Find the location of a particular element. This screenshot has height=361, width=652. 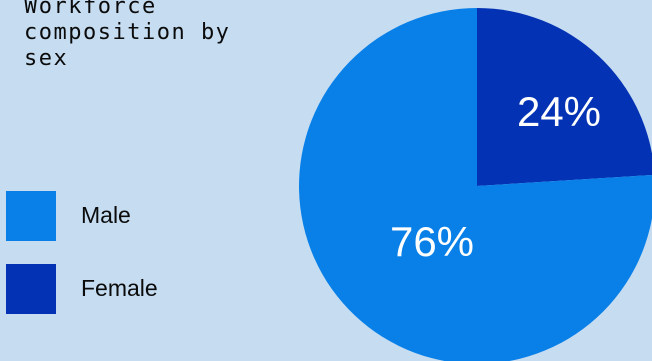

pie-slice-female is located at coordinates (564, 97).